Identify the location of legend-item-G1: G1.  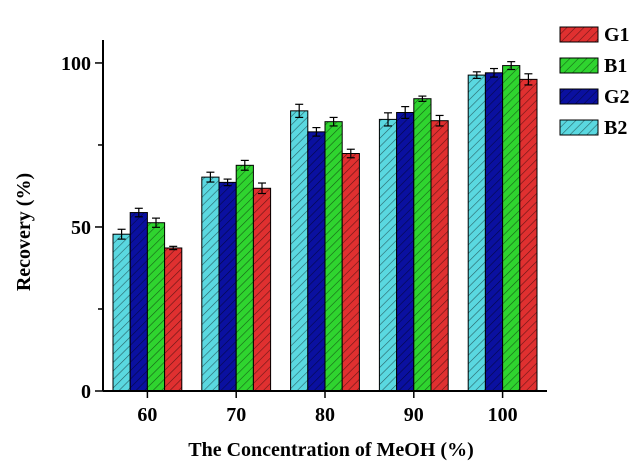
(594, 35).